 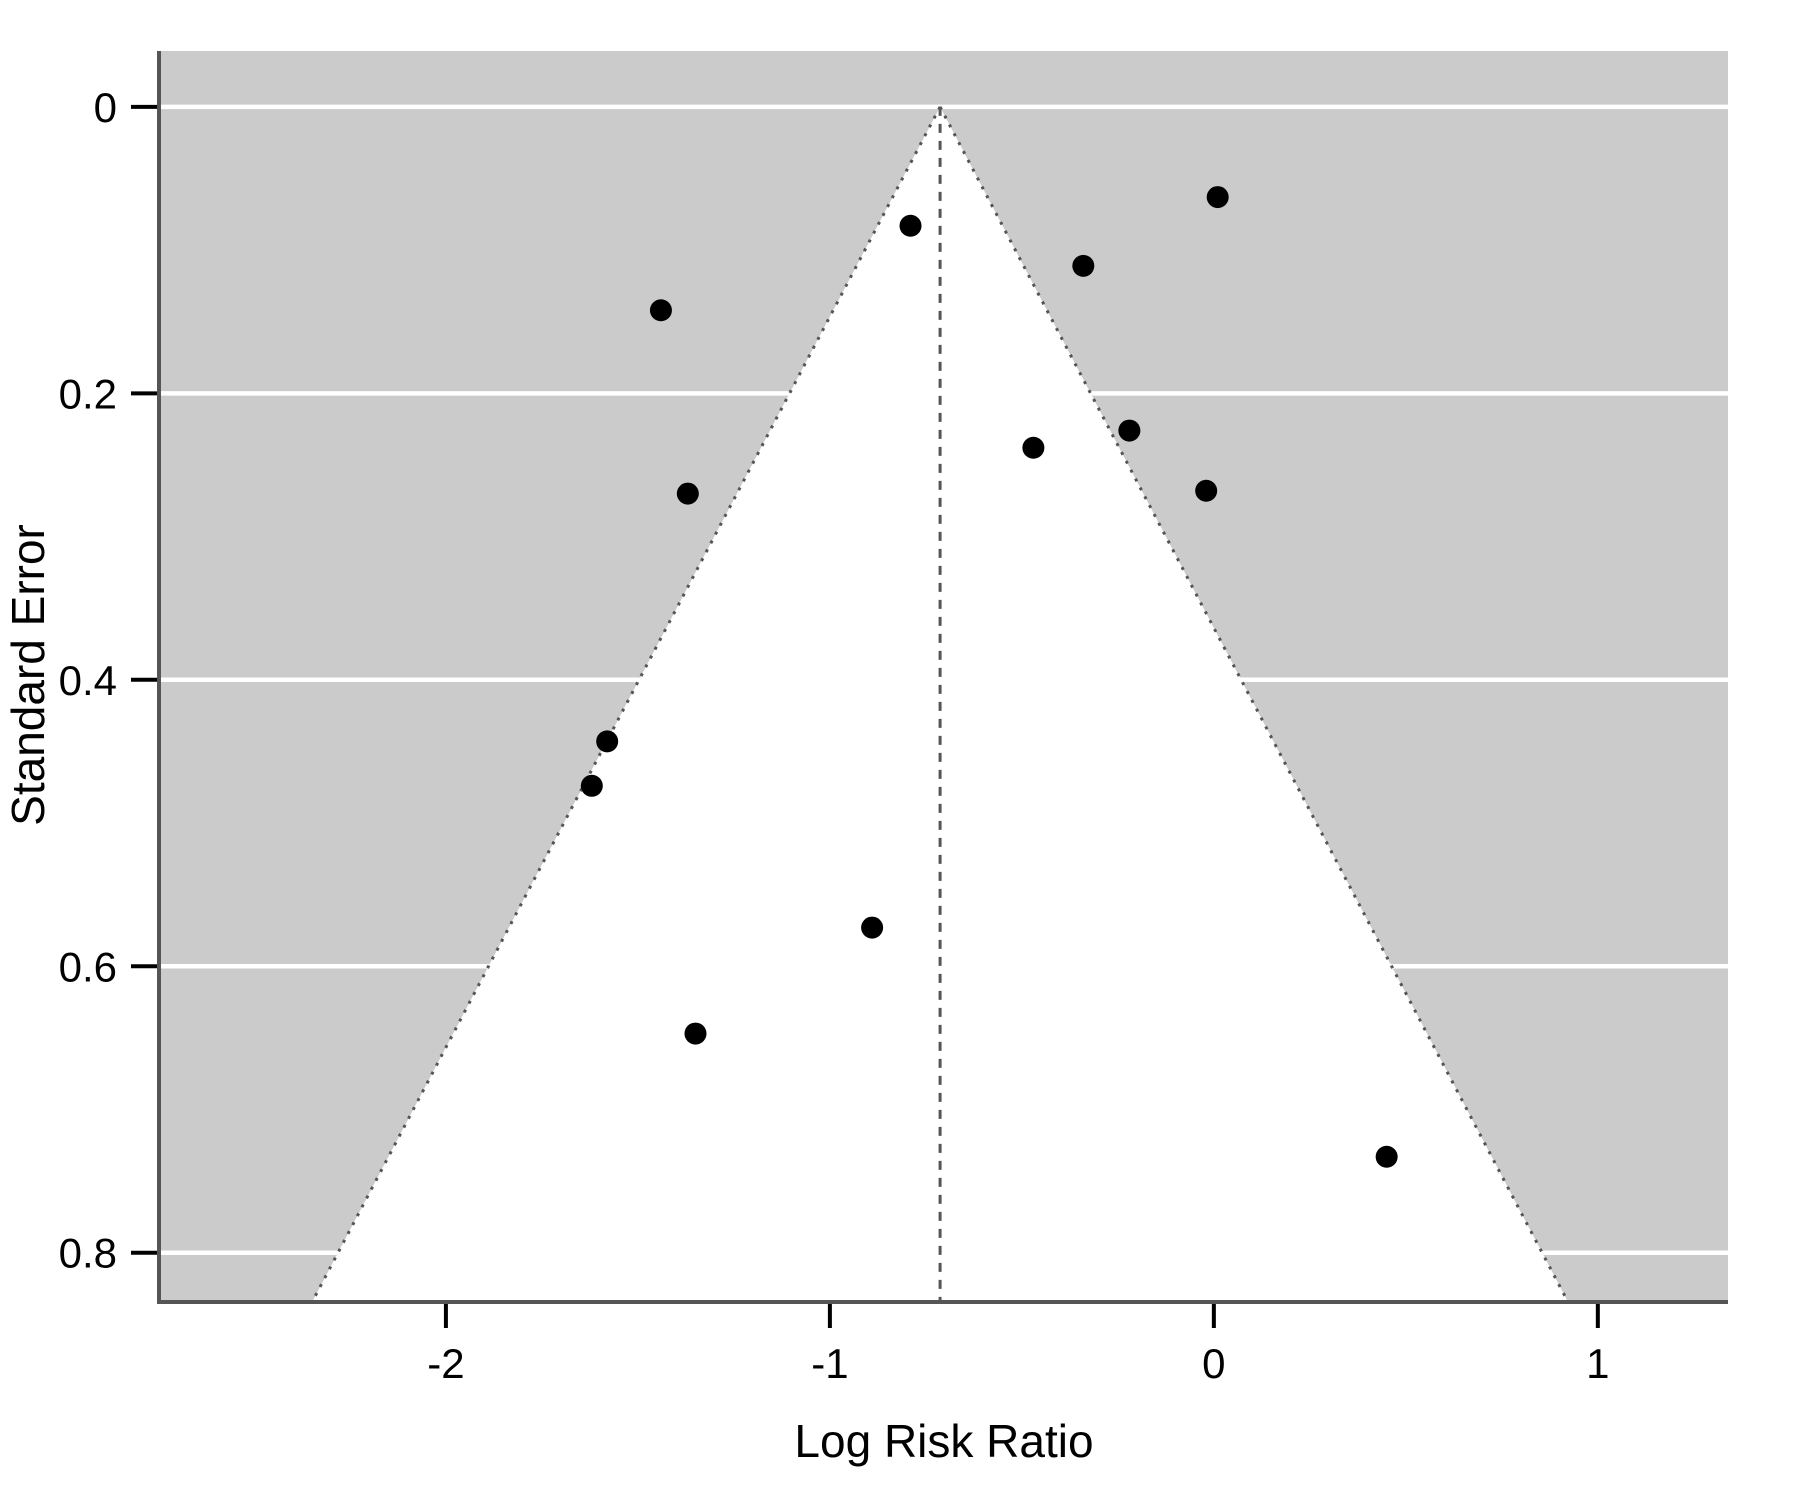 What do you see at coordinates (1597, 1363) in the screenshot?
I see `x-tick-label: 1` at bounding box center [1597, 1363].